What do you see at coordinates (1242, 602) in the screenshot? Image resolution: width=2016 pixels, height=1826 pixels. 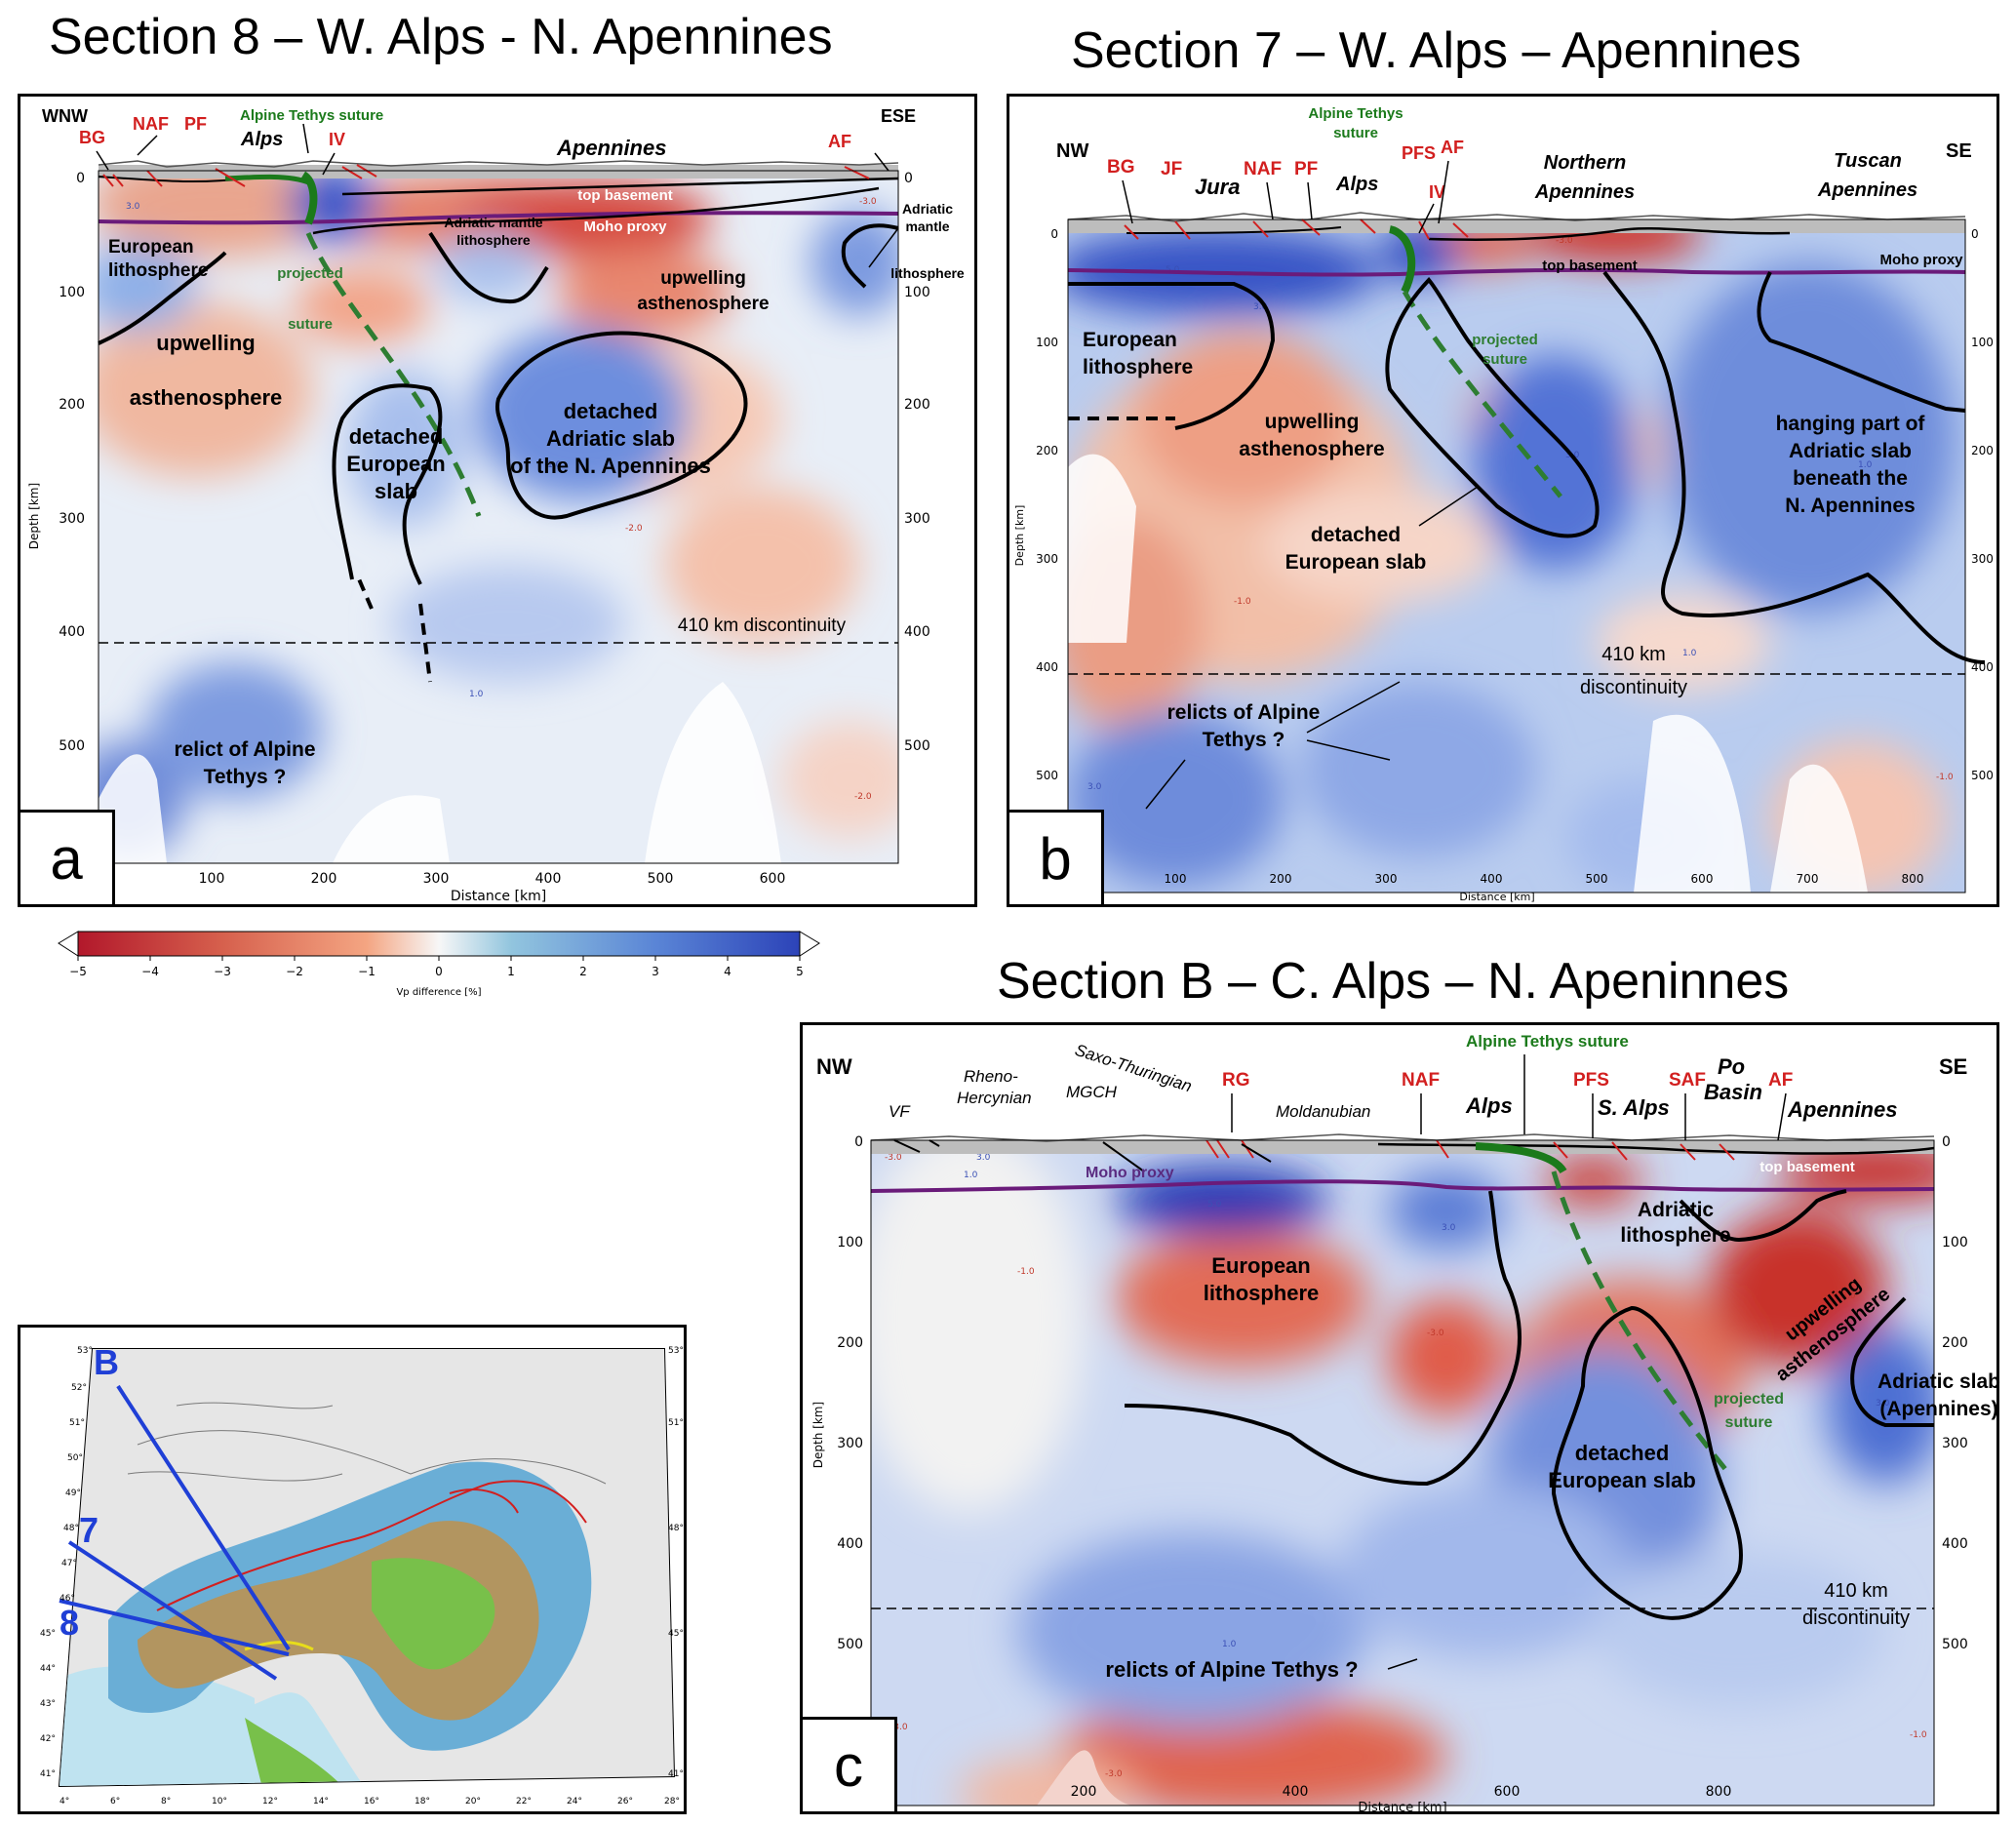 I see `svg-text: -1.0` at bounding box center [1242, 602].